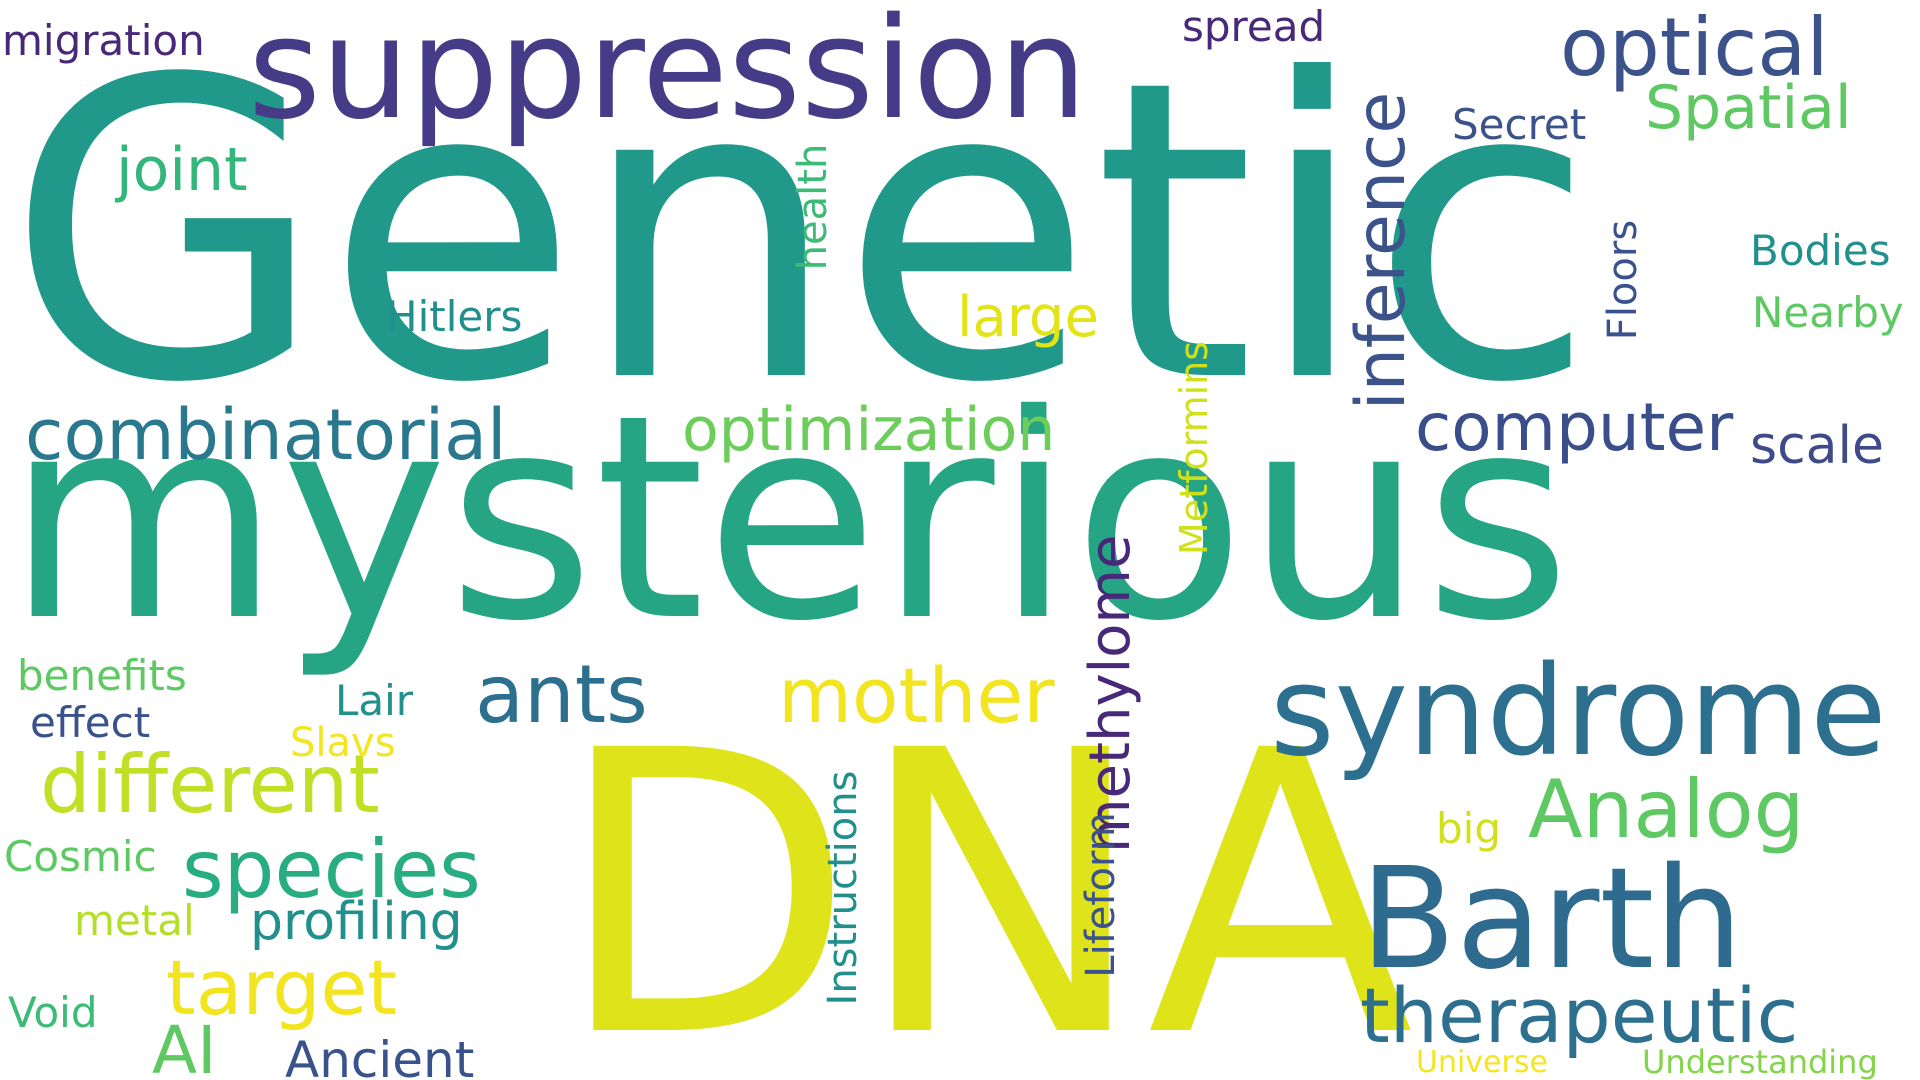  I want to click on word-species: species, so click(331, 869).